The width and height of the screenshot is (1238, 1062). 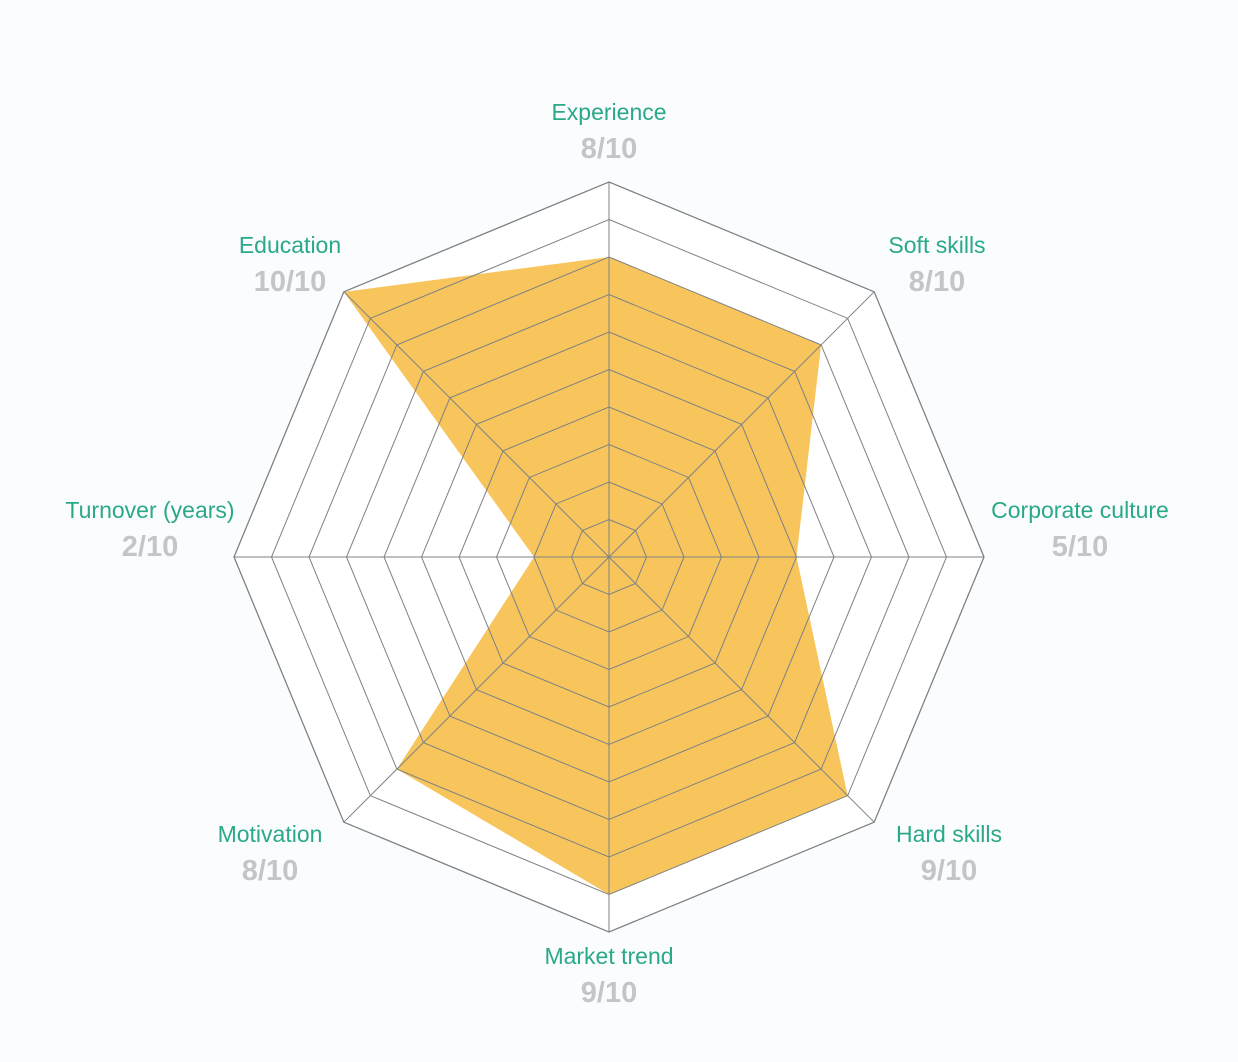 I want to click on axis-label-4: Market trend, so click(x=608, y=956).